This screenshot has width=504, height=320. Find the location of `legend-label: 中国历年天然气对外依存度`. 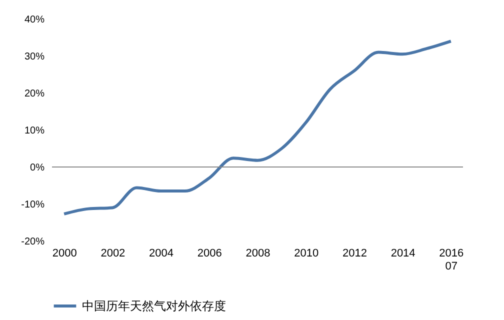

legend-label: 中国历年天然气对外依存度 is located at coordinates (154, 306).